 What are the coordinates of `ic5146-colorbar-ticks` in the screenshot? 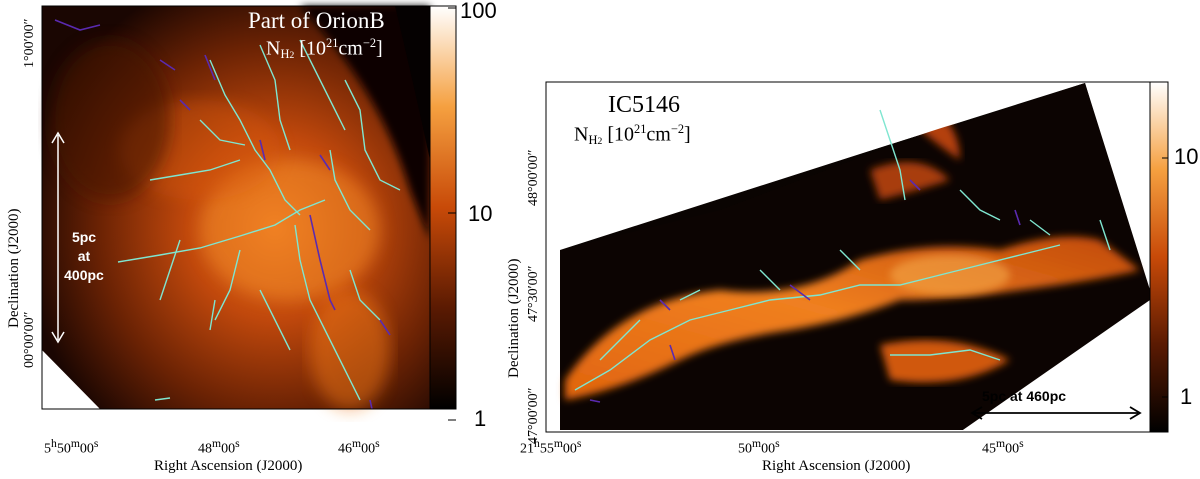 It's located at (1165, 277).